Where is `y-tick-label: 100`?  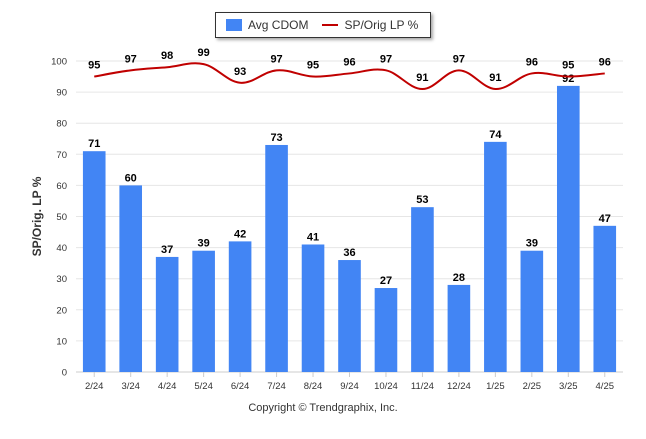
y-tick-label: 100 is located at coordinates (59, 62).